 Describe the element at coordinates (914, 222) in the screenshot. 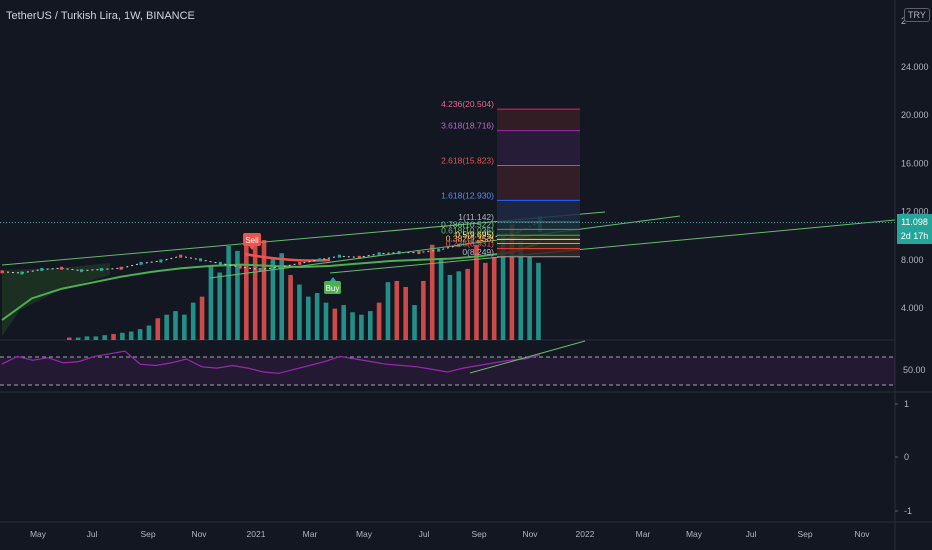

I see `last-price-value: 11.098` at that location.